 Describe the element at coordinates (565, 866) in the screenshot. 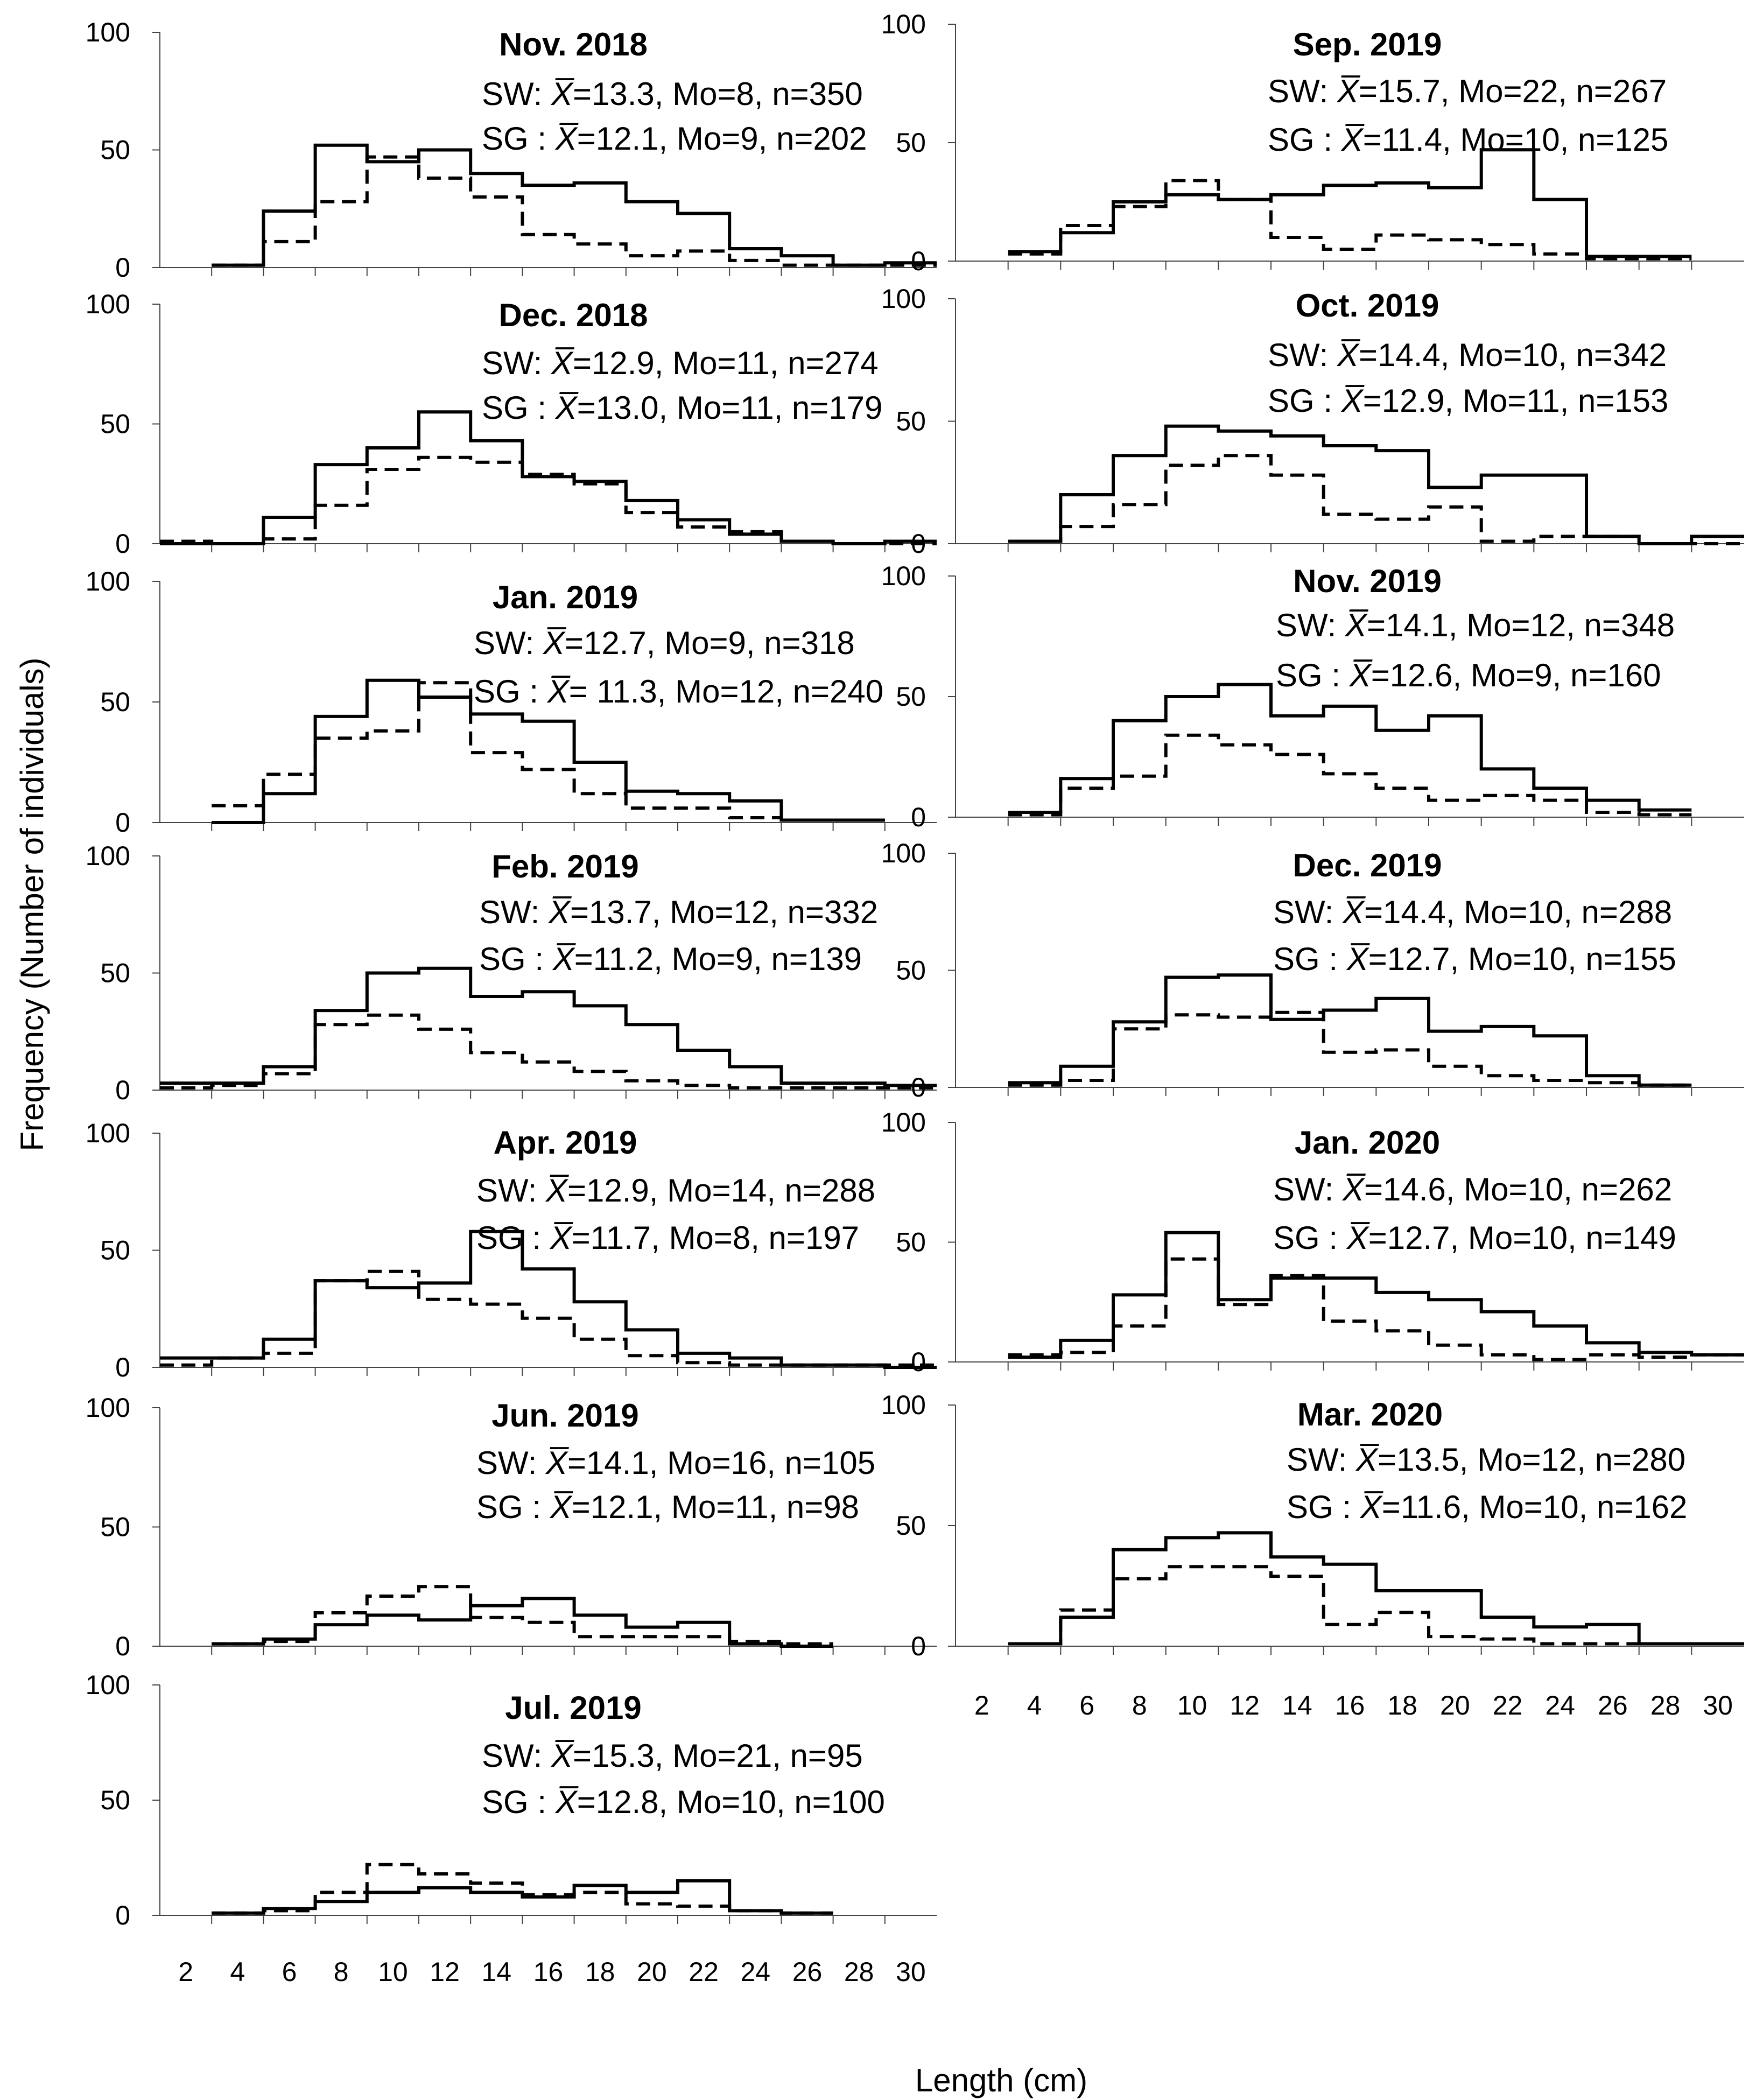

I see `panel-title: Feb. 2019` at that location.